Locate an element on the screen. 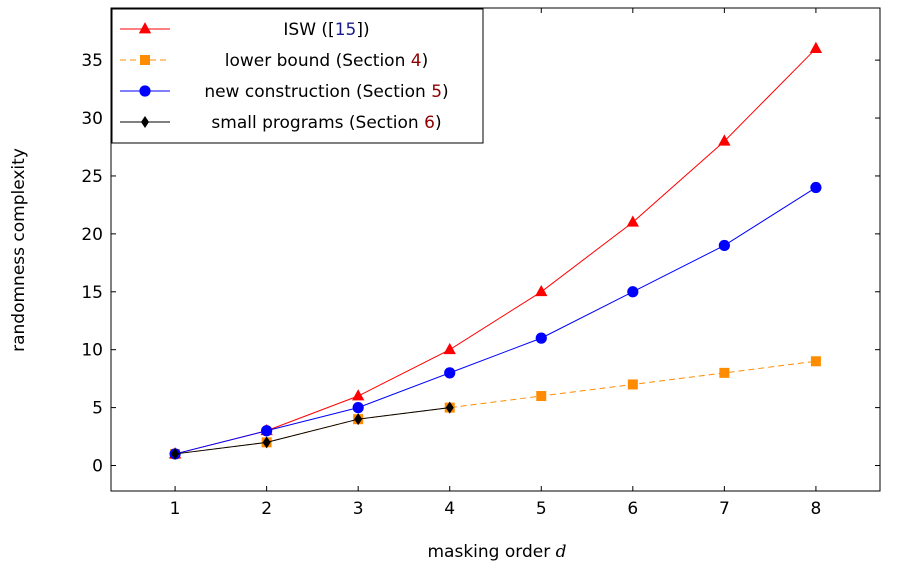 This screenshot has width=907, height=563. x-tick-label: 4 is located at coordinates (449, 509).